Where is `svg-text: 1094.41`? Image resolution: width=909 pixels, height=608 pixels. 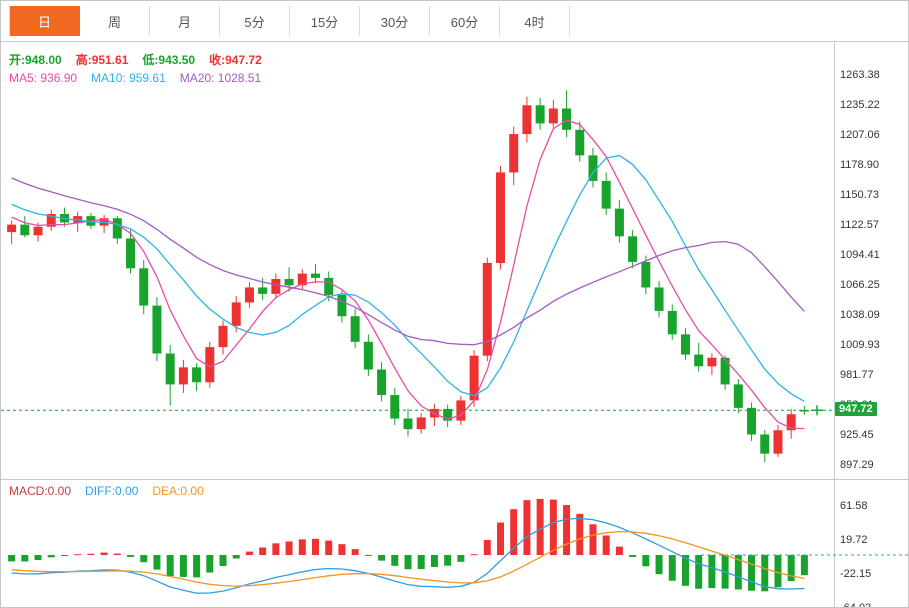 svg-text: 1094.41 is located at coordinates (860, 255).